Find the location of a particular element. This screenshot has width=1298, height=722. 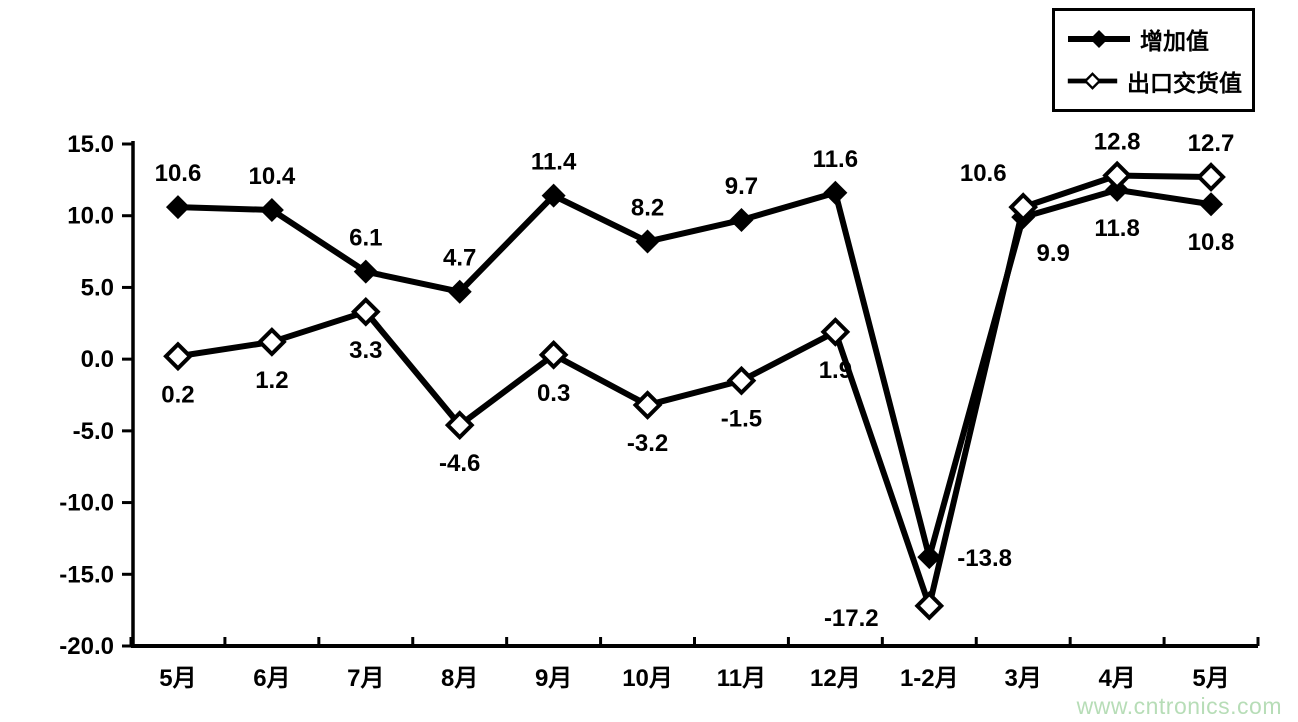

svg-text: 10.4 is located at coordinates (272, 176).